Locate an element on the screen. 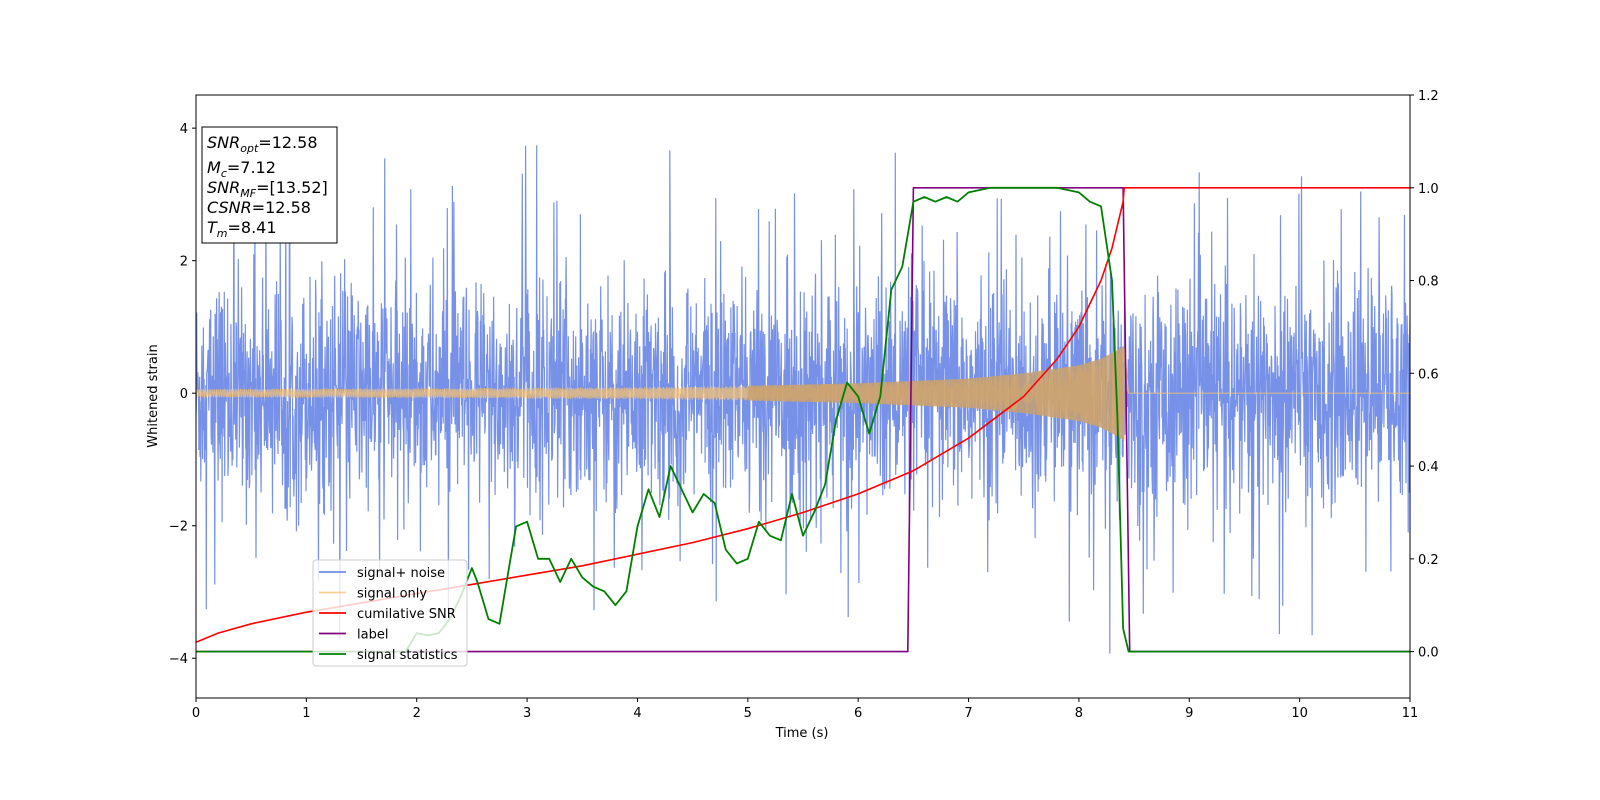 This screenshot has width=1600, height=800. x-tick-label: 3 is located at coordinates (527, 713).